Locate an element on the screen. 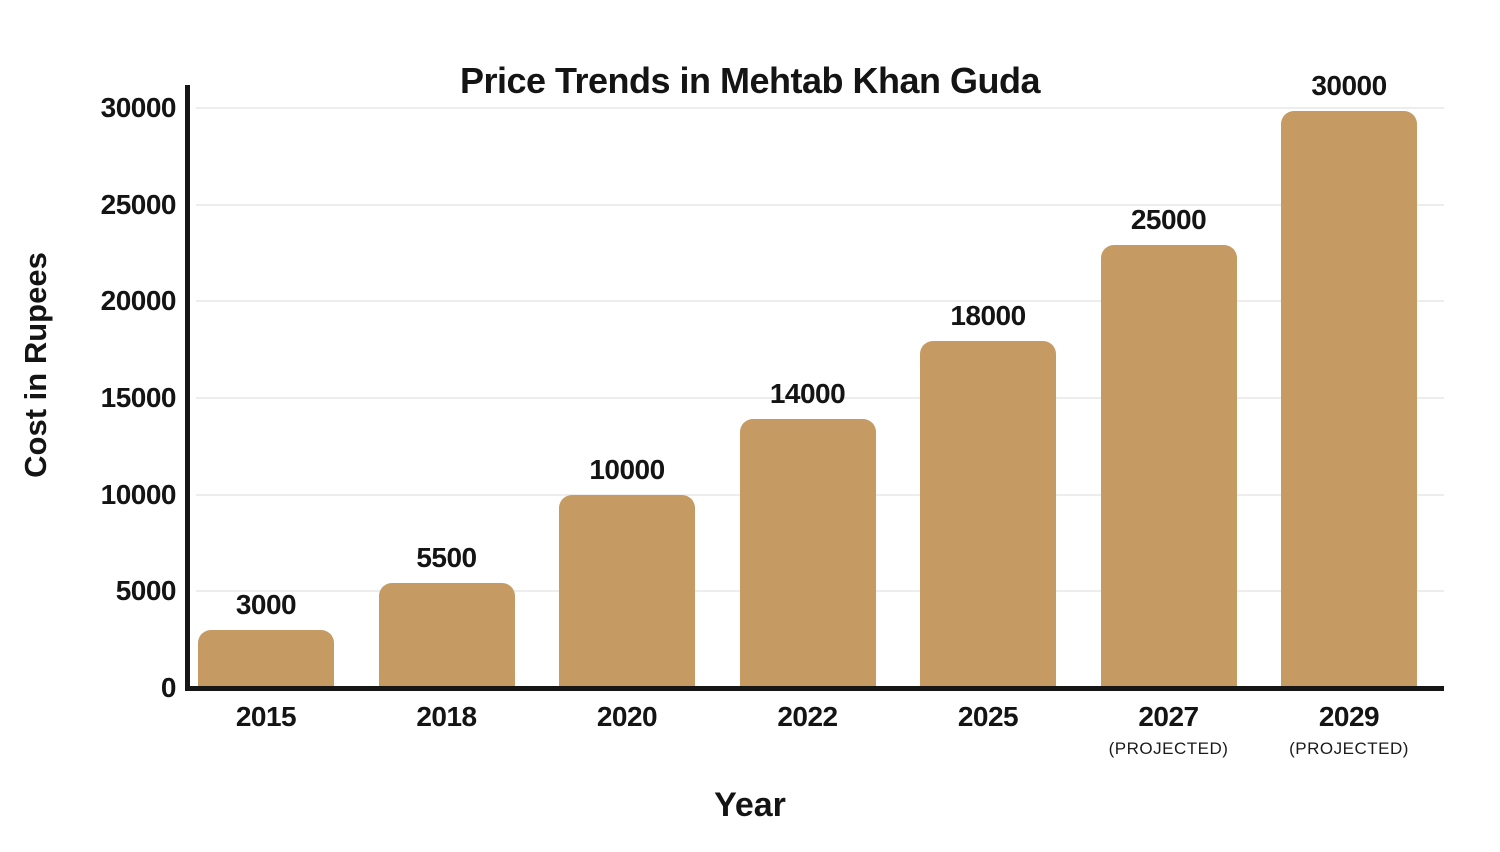  y-tick-label-5000: 5000 is located at coordinates (146, 591).